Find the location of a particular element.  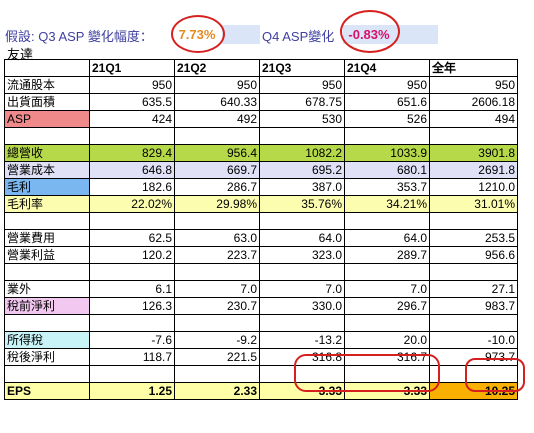

cell: 1210.0 is located at coordinates (473, 187).